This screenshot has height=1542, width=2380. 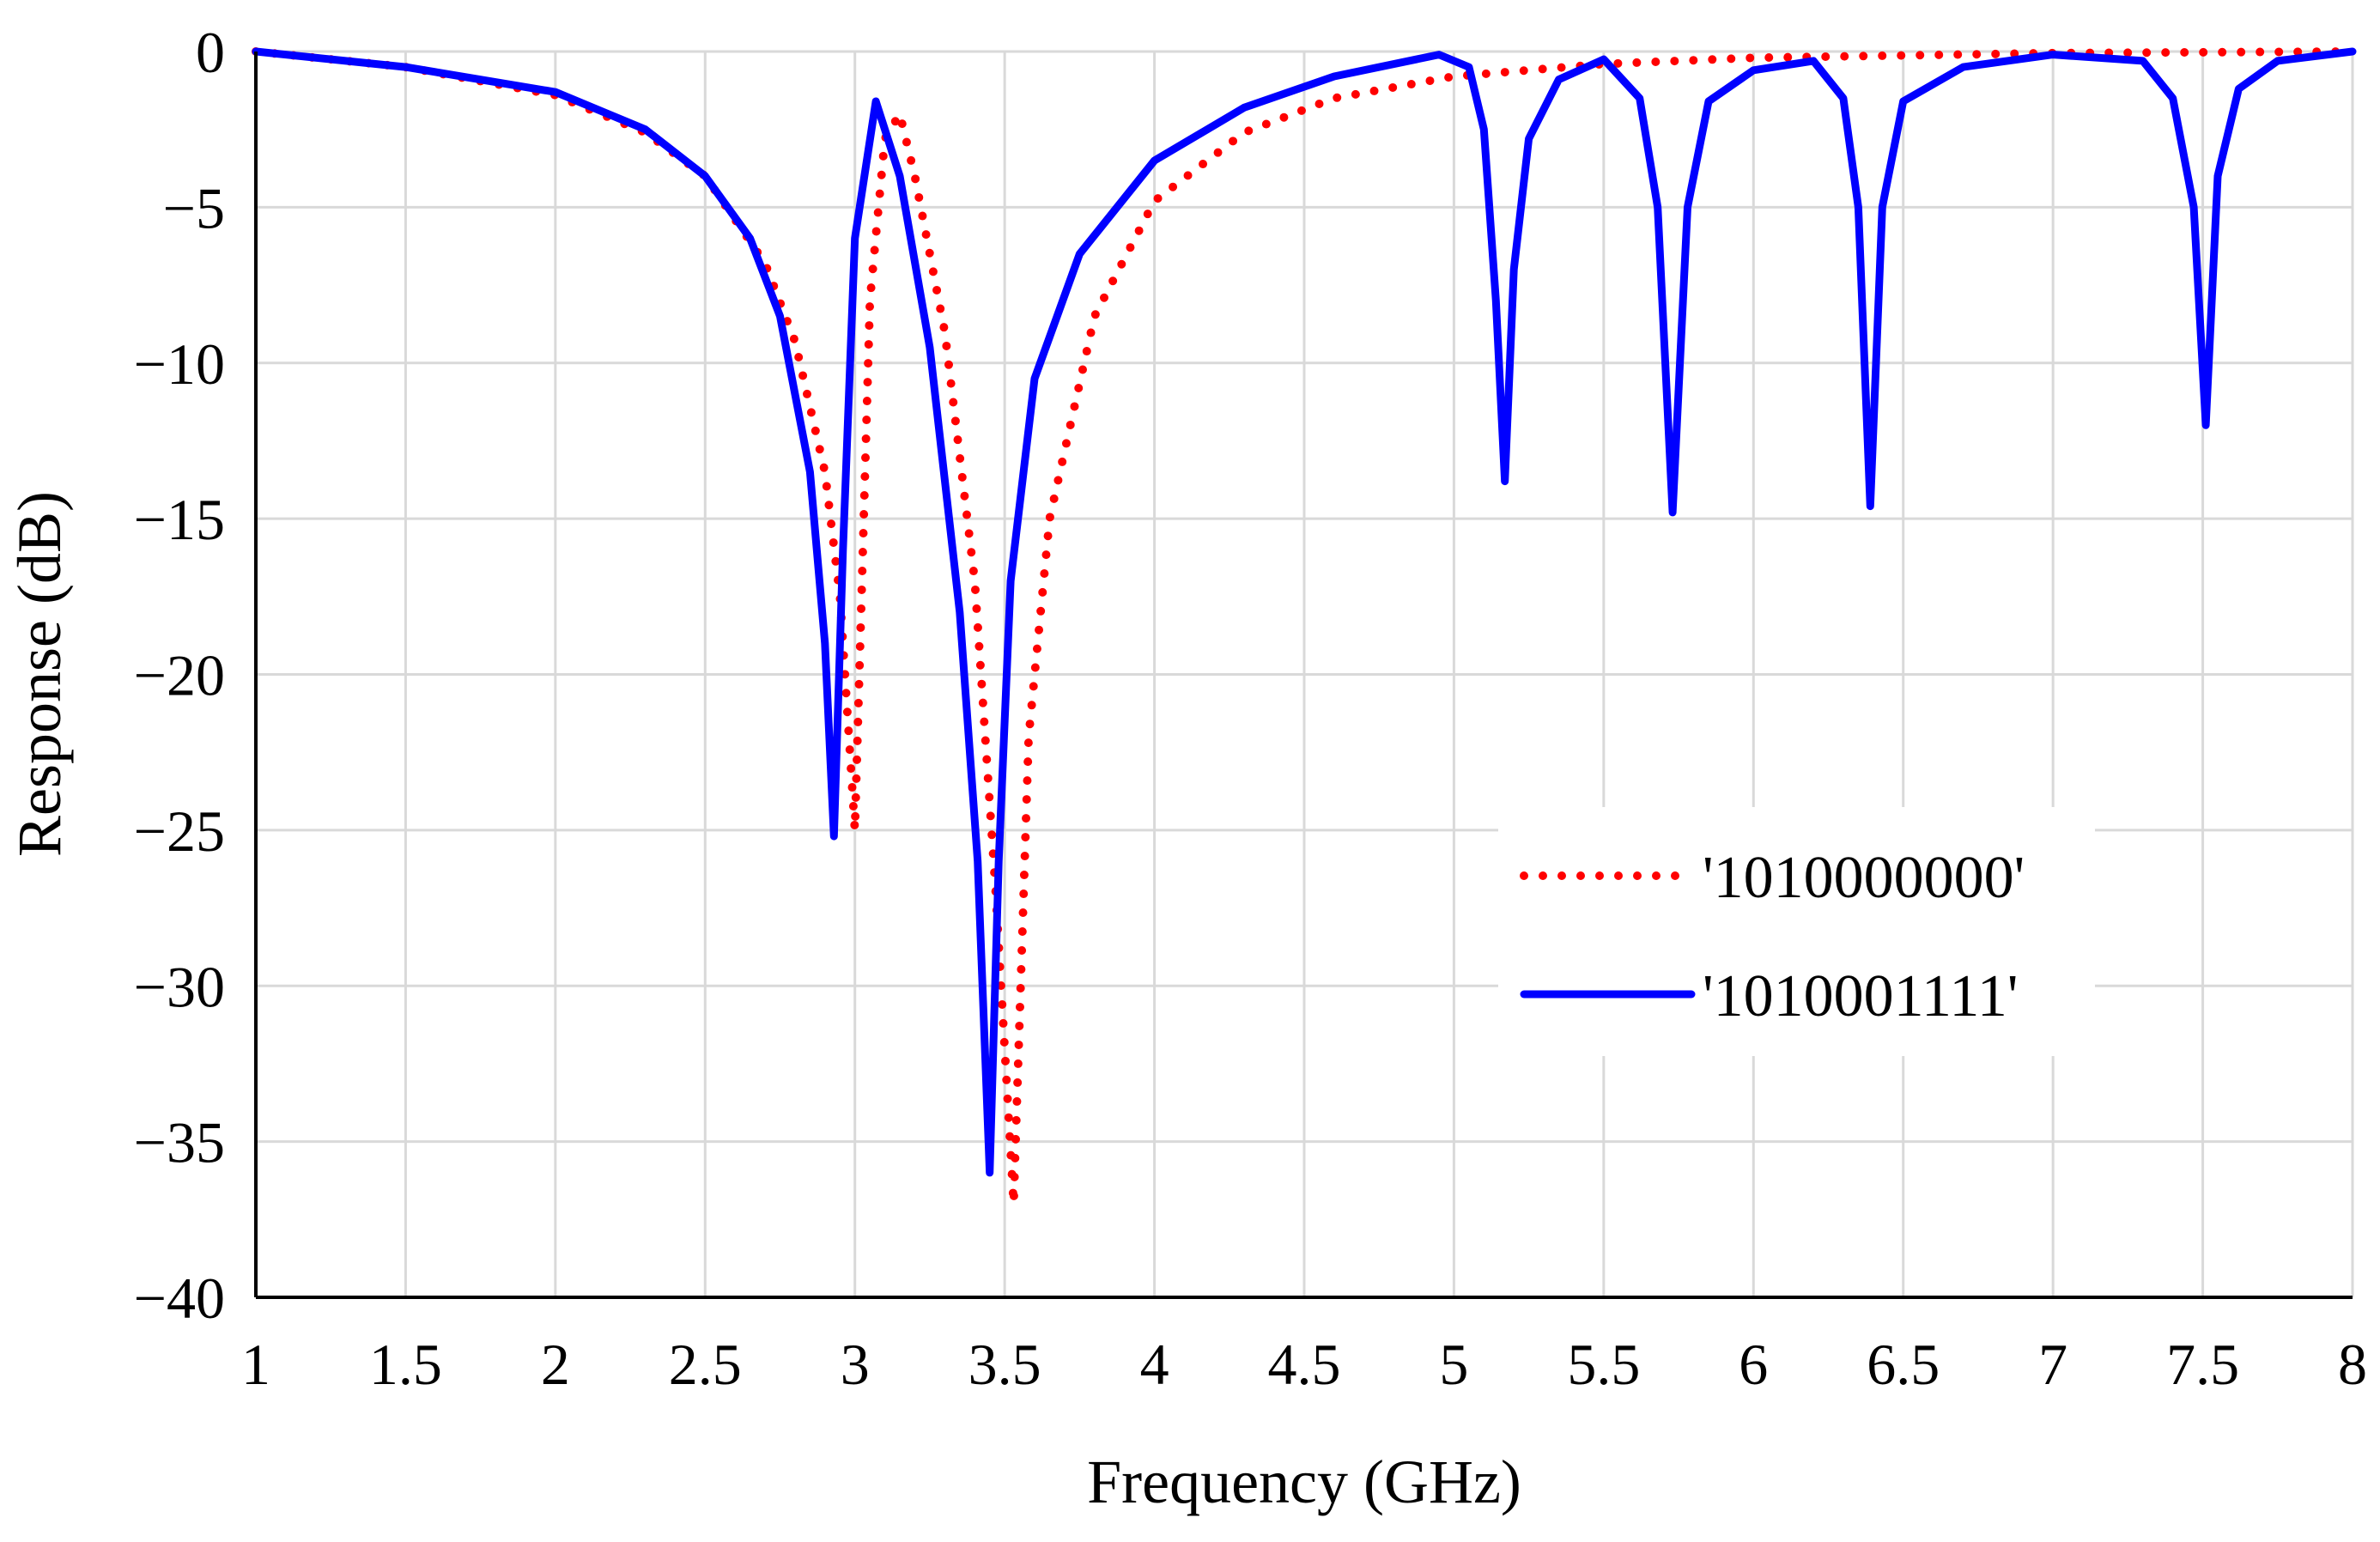 I want to click on legend-background, so click(x=1796, y=932).